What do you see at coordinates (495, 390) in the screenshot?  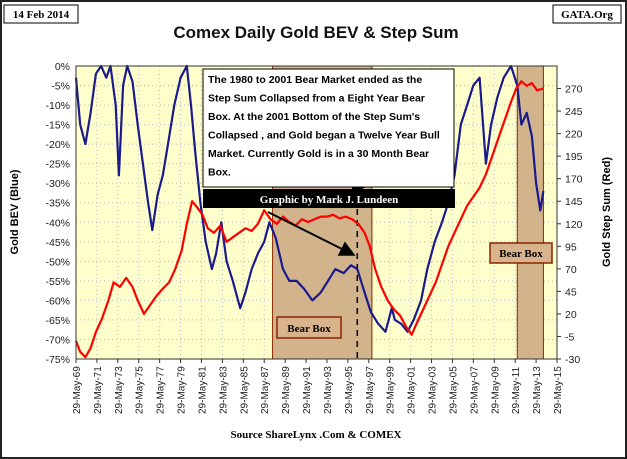 I see `x-tick-label: 29-May-09` at bounding box center [495, 390].